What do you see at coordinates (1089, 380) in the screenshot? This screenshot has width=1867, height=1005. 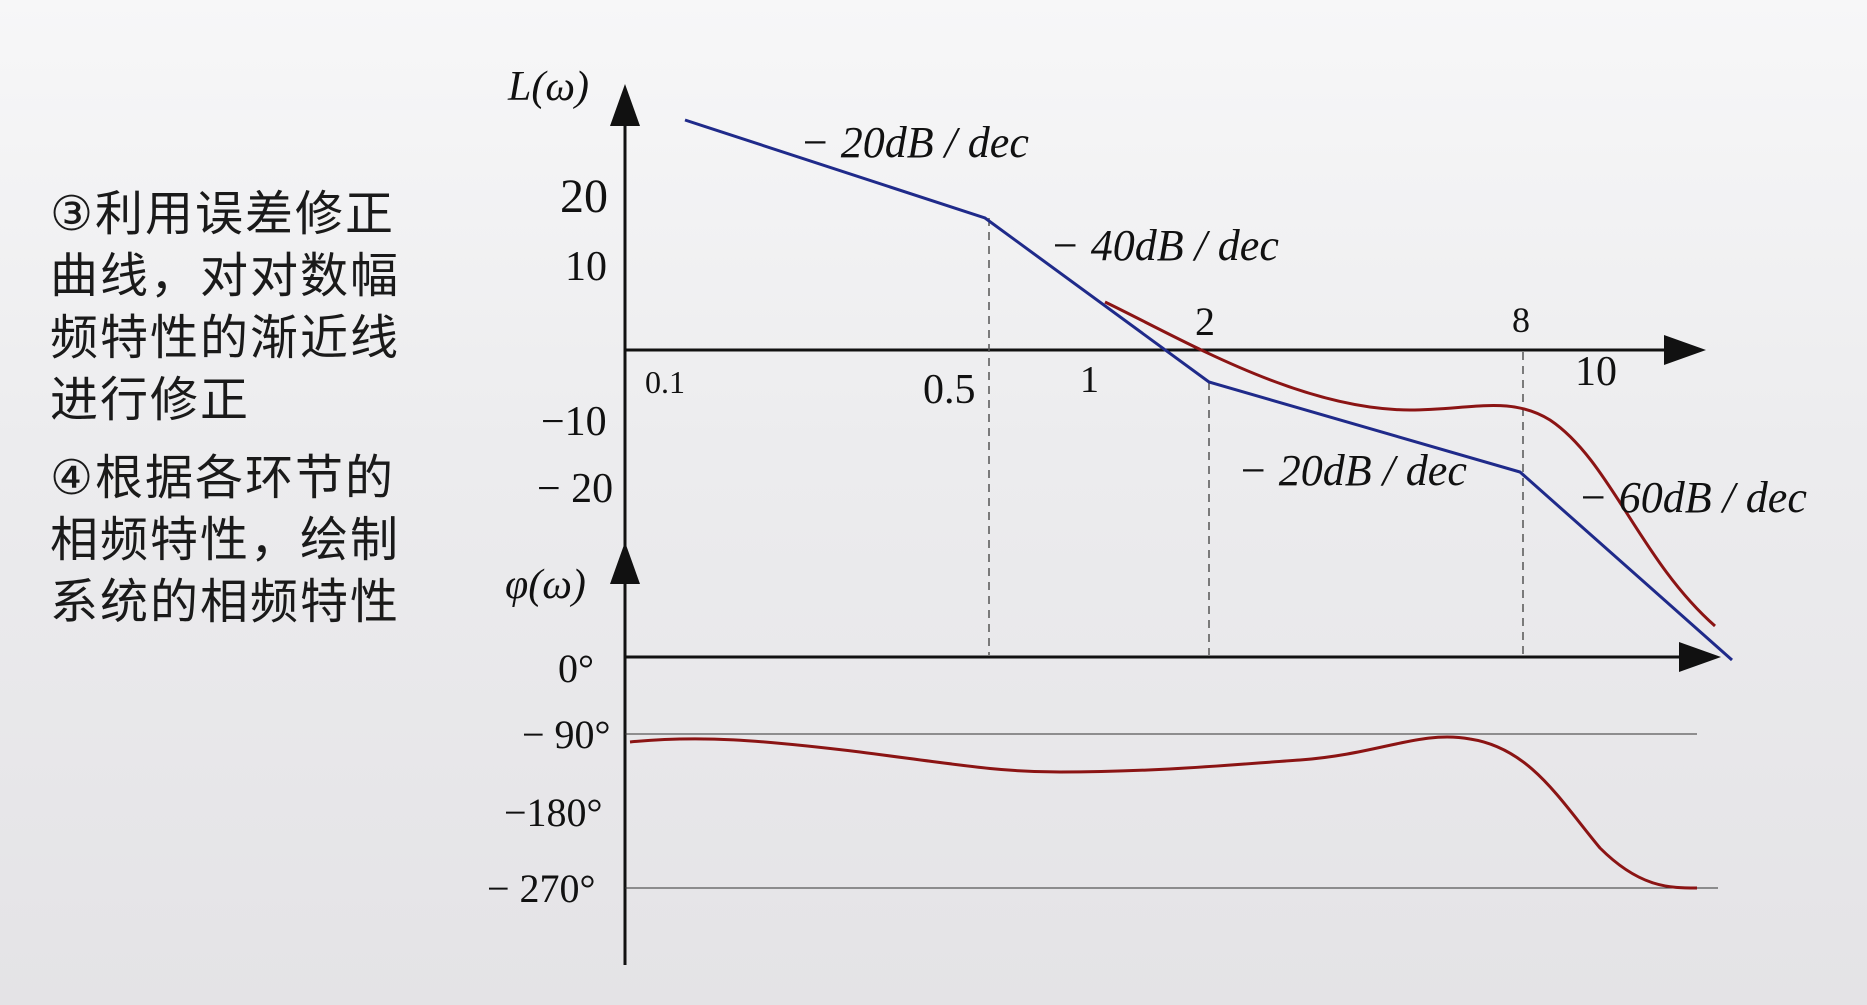 I see `x-tick-1: 1` at bounding box center [1089, 380].